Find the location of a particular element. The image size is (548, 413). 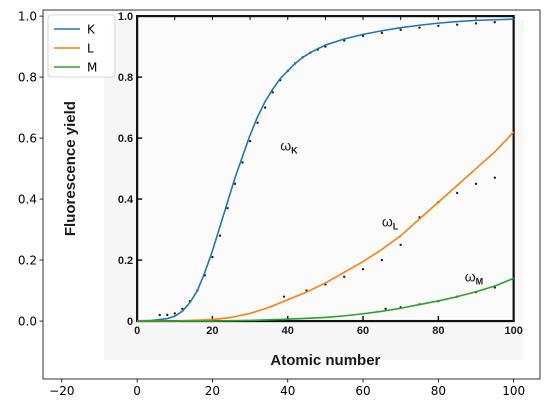

x-tick-label: 40 is located at coordinates (287, 391).